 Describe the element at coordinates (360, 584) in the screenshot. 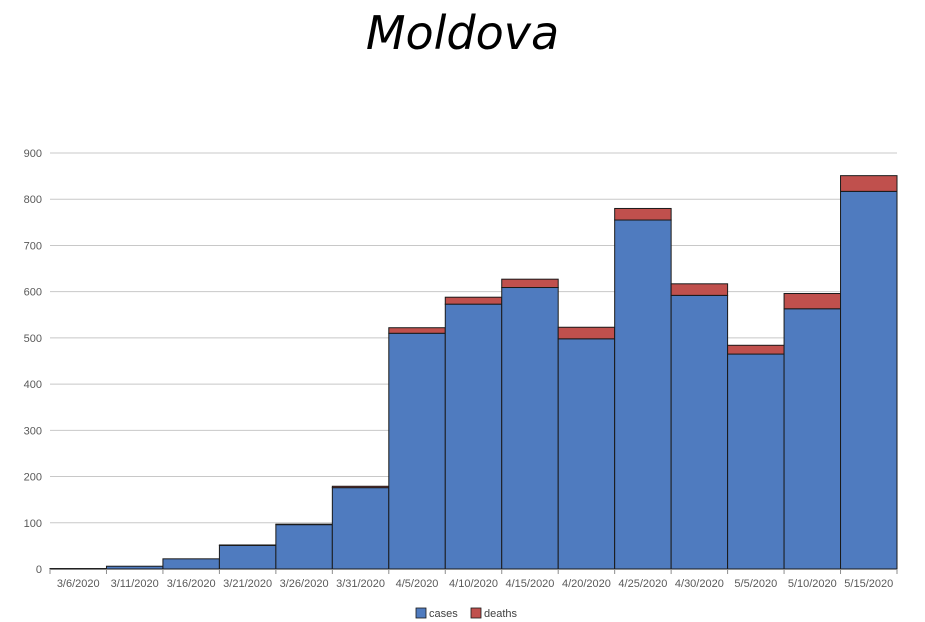

I see `x-tick-label: 3/31/2020` at that location.